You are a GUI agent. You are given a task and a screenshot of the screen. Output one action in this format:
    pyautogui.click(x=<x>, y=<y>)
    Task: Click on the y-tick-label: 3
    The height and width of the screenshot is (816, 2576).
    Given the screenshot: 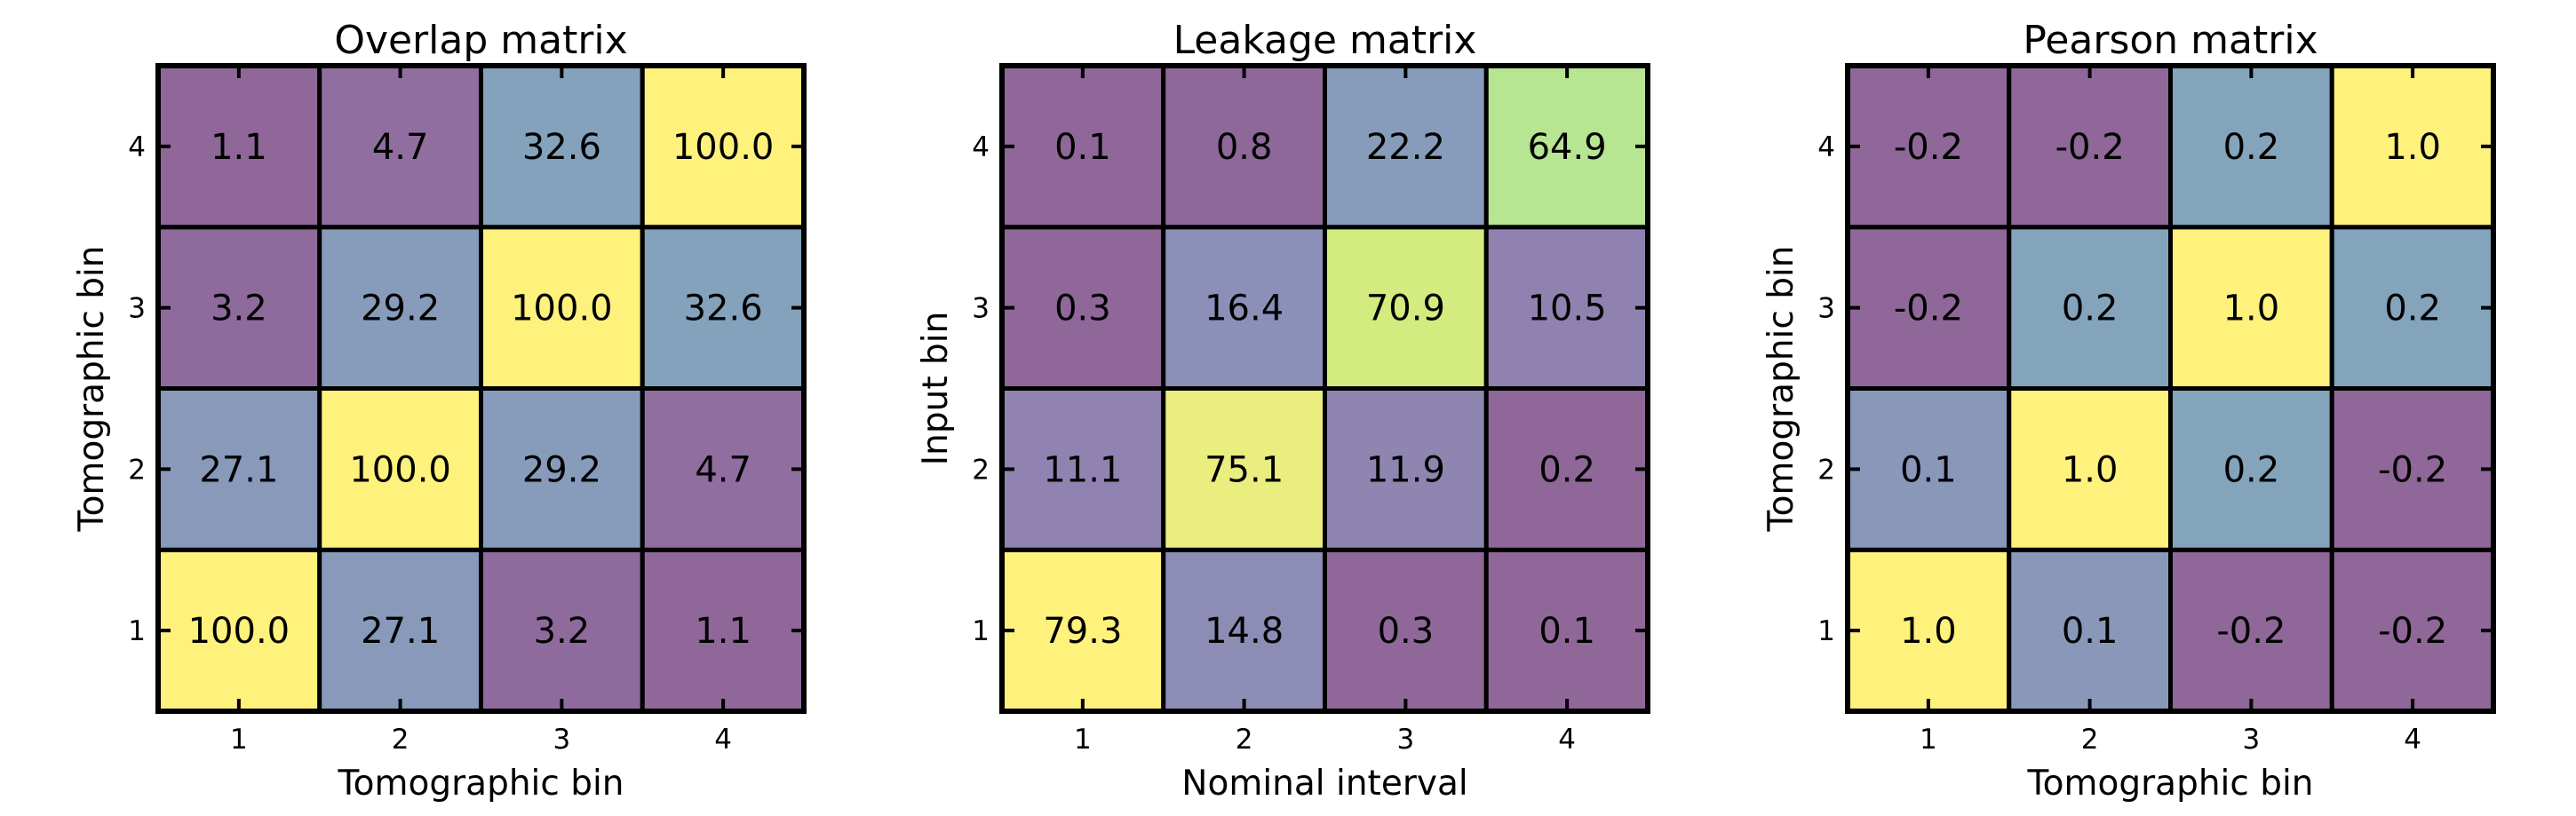 What is the action you would take?
    pyautogui.click(x=1826, y=309)
    